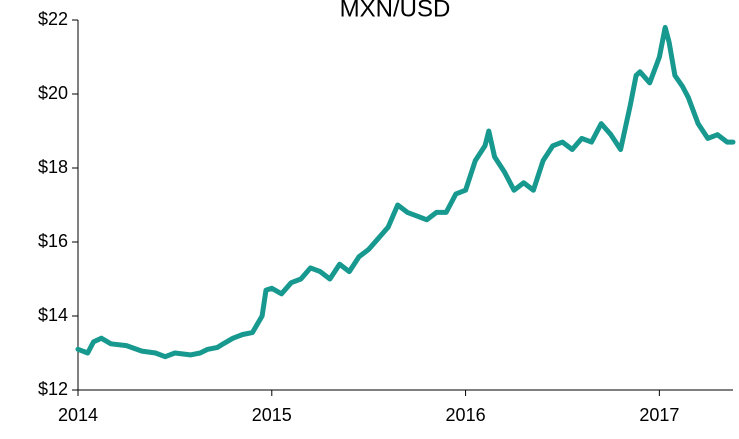  I want to click on x-tick-label: 2016, so click(466, 415).